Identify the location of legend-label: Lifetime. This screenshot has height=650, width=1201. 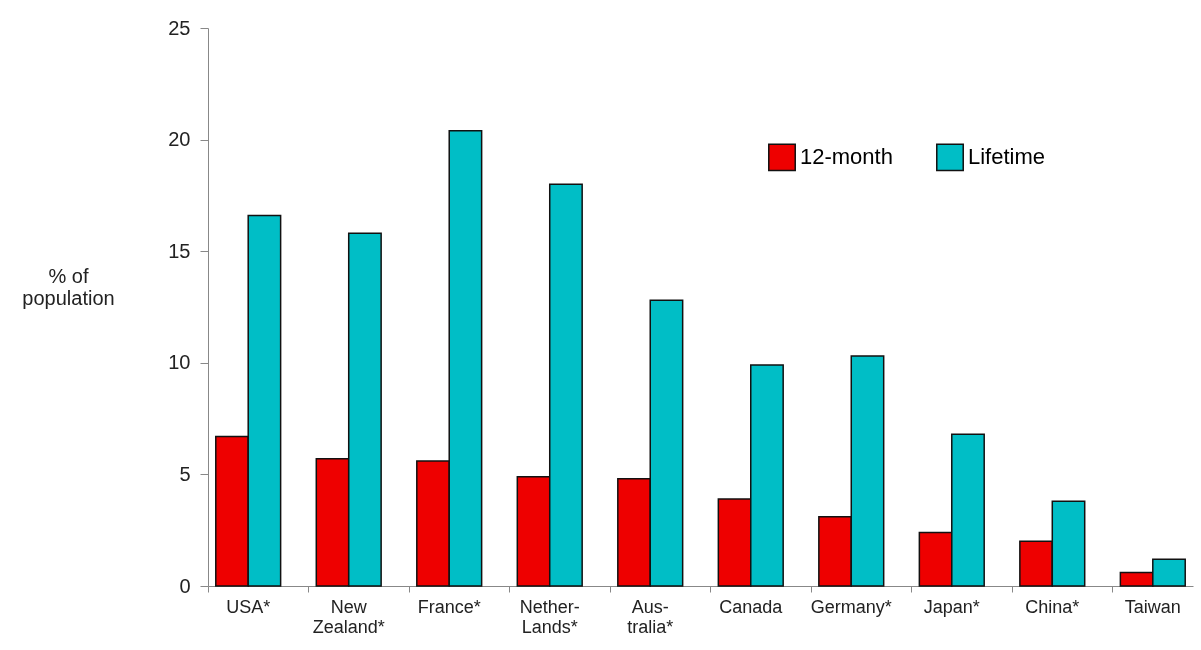
(1007, 157).